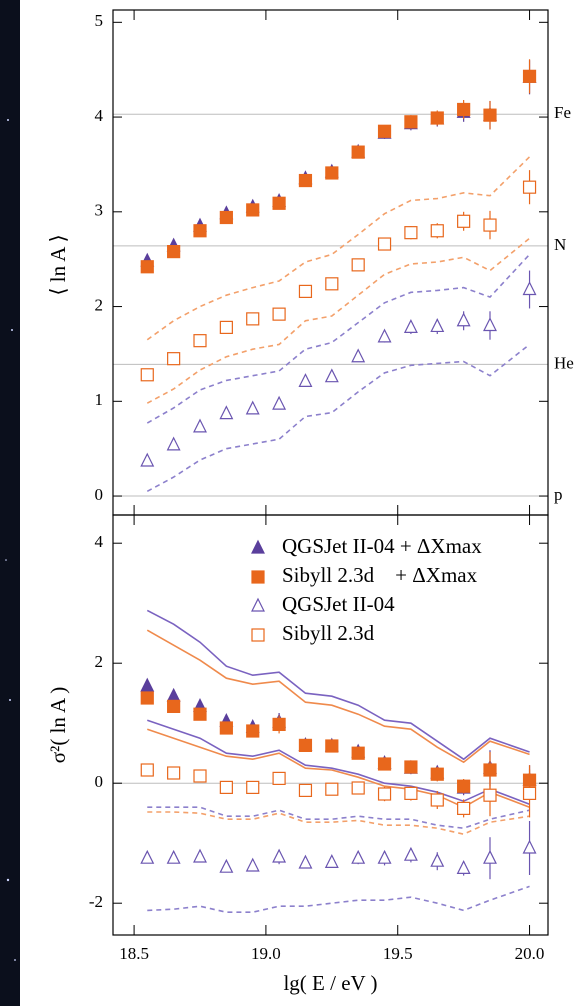  Describe the element at coordinates (338, 604) in the screenshot. I see `legend-label: QGSJet II-04` at that location.